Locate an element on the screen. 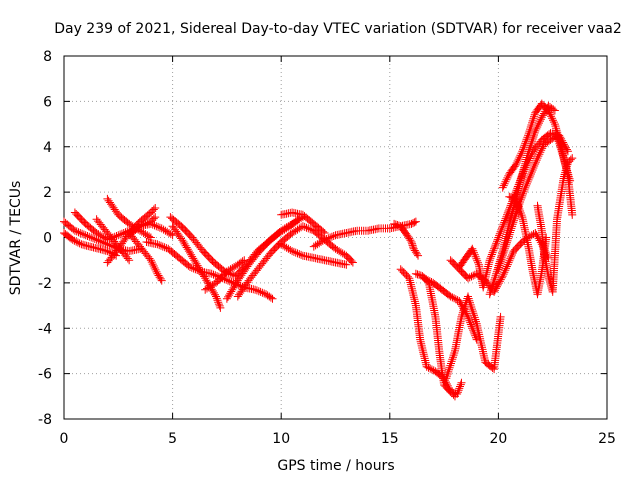 This screenshot has height=480, width=640. y-tick-label: 6 is located at coordinates (47, 102).